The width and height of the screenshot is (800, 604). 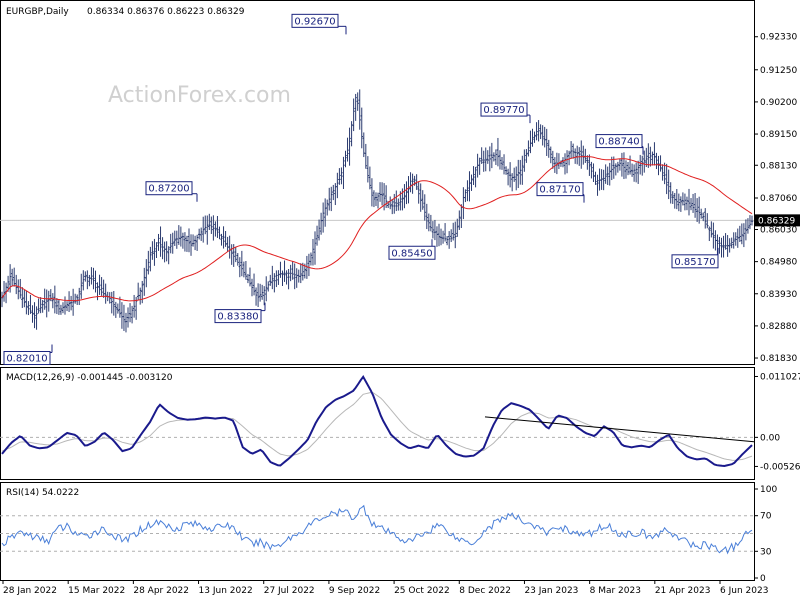 I want to click on price-y-tick-label: 0.87060, so click(x=778, y=199).